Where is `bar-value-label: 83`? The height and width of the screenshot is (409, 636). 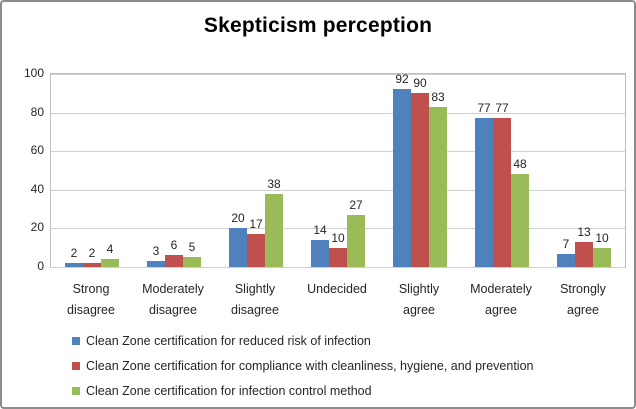 bar-value-label: 83 is located at coordinates (438, 96).